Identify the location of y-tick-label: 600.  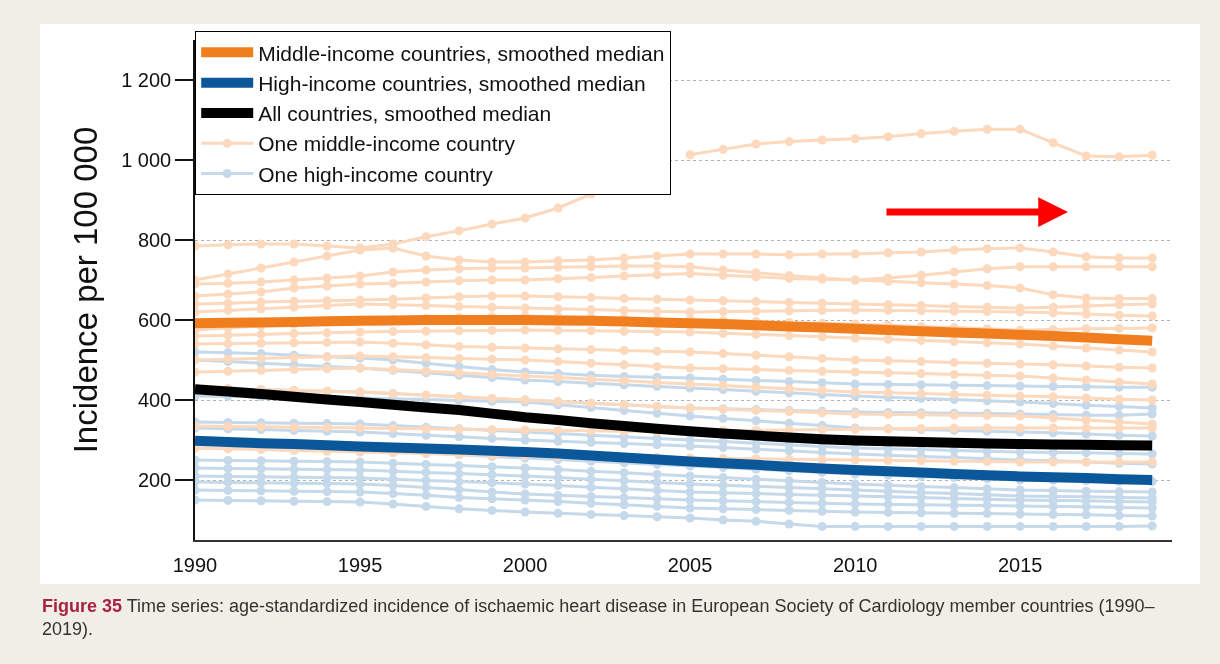
(154, 320).